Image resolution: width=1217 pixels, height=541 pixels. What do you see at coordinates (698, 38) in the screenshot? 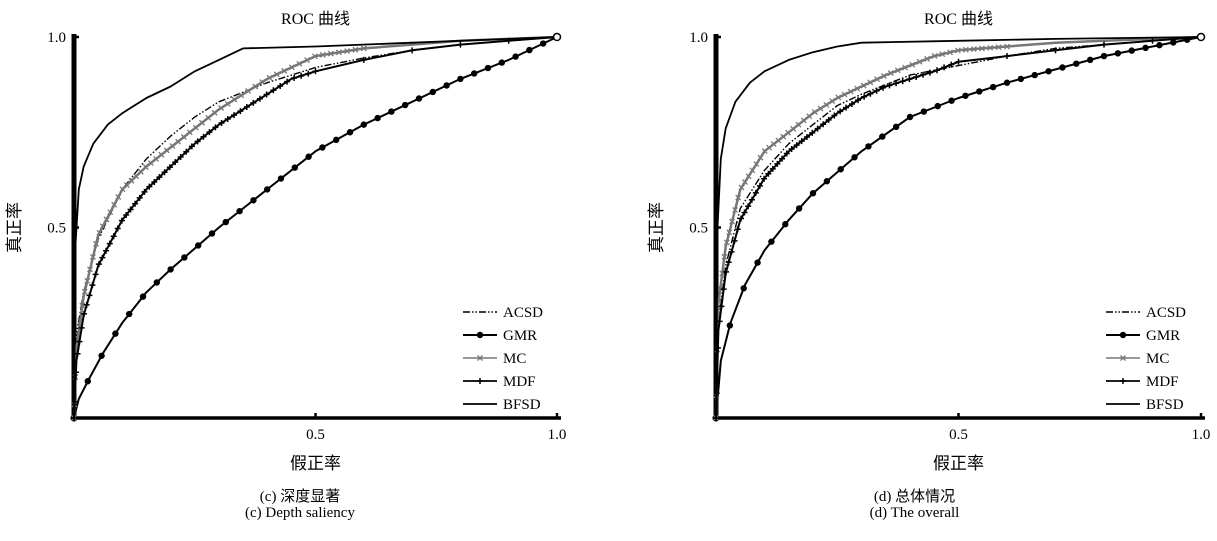
I see `y-tick-label: 1.0` at bounding box center [698, 38].